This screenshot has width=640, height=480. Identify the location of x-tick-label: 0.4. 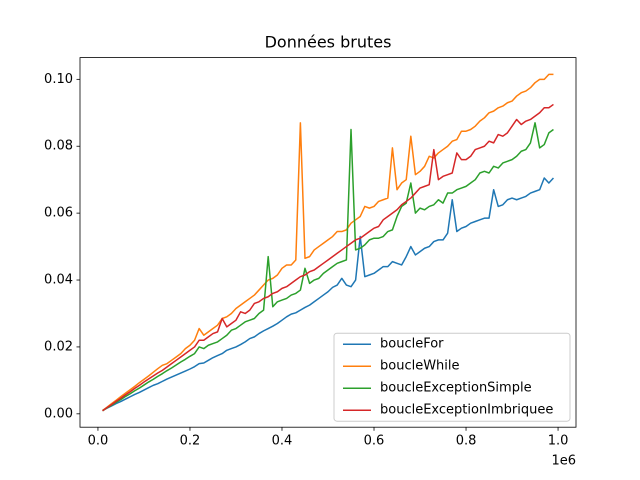
(282, 441).